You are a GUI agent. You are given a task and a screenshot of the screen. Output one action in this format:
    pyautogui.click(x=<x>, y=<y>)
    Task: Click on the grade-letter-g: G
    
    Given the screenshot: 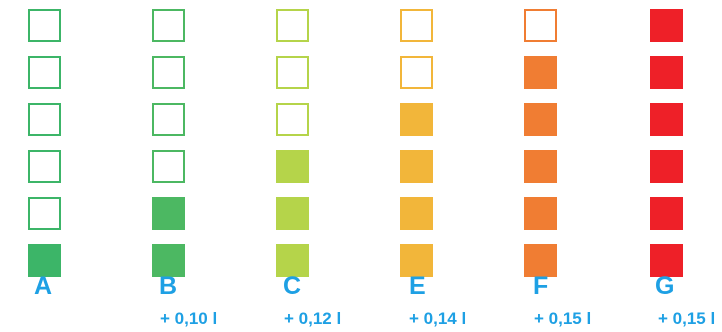 What is the action you would take?
    pyautogui.click(x=665, y=286)
    